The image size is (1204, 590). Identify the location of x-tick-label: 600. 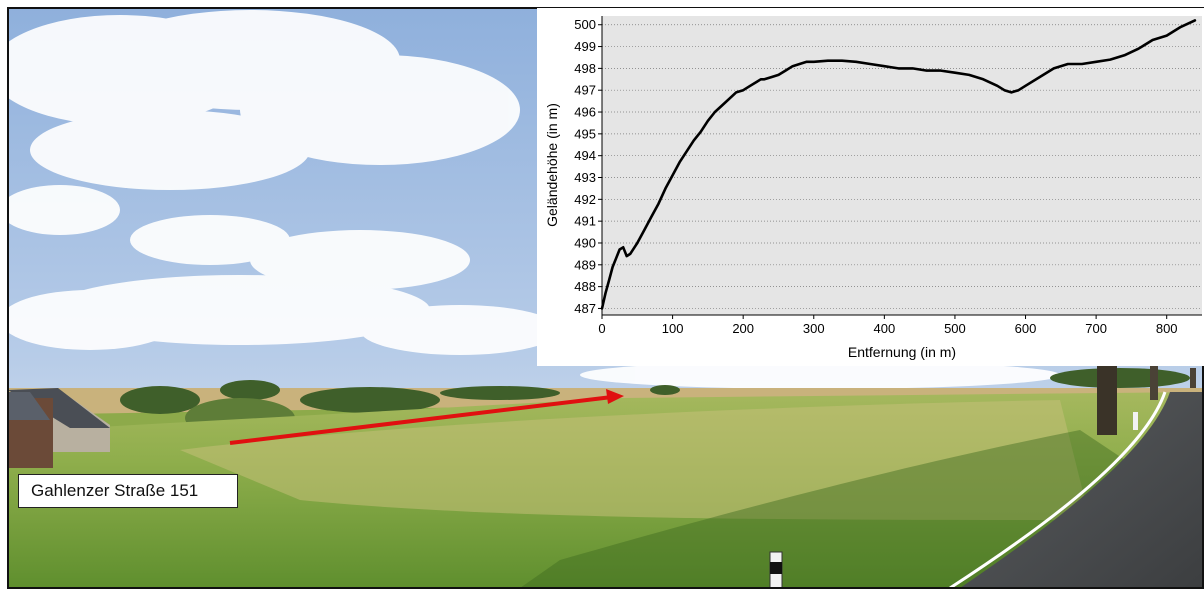
(1026, 328).